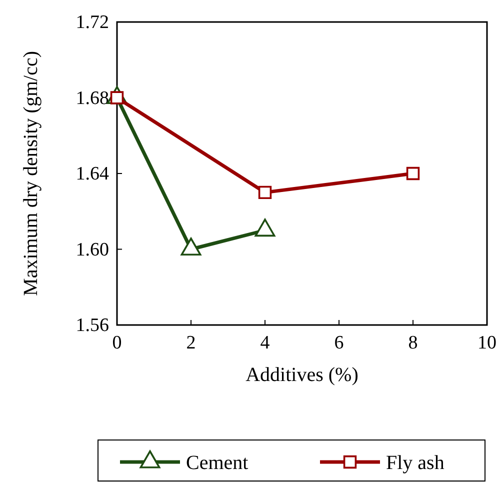 This screenshot has width=499, height=482. I want to click on x-tick-label: 4, so click(265, 343).